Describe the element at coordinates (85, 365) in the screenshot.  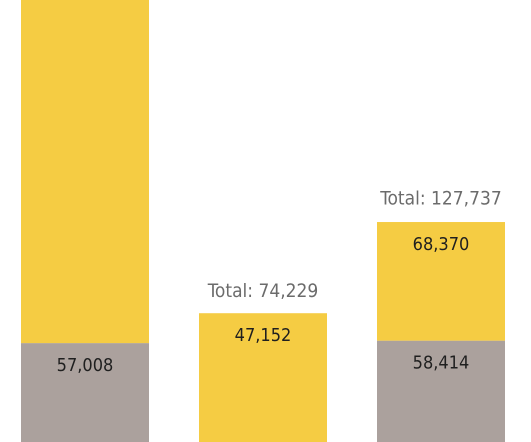
I see `data-label-0-0: 57,008` at that location.